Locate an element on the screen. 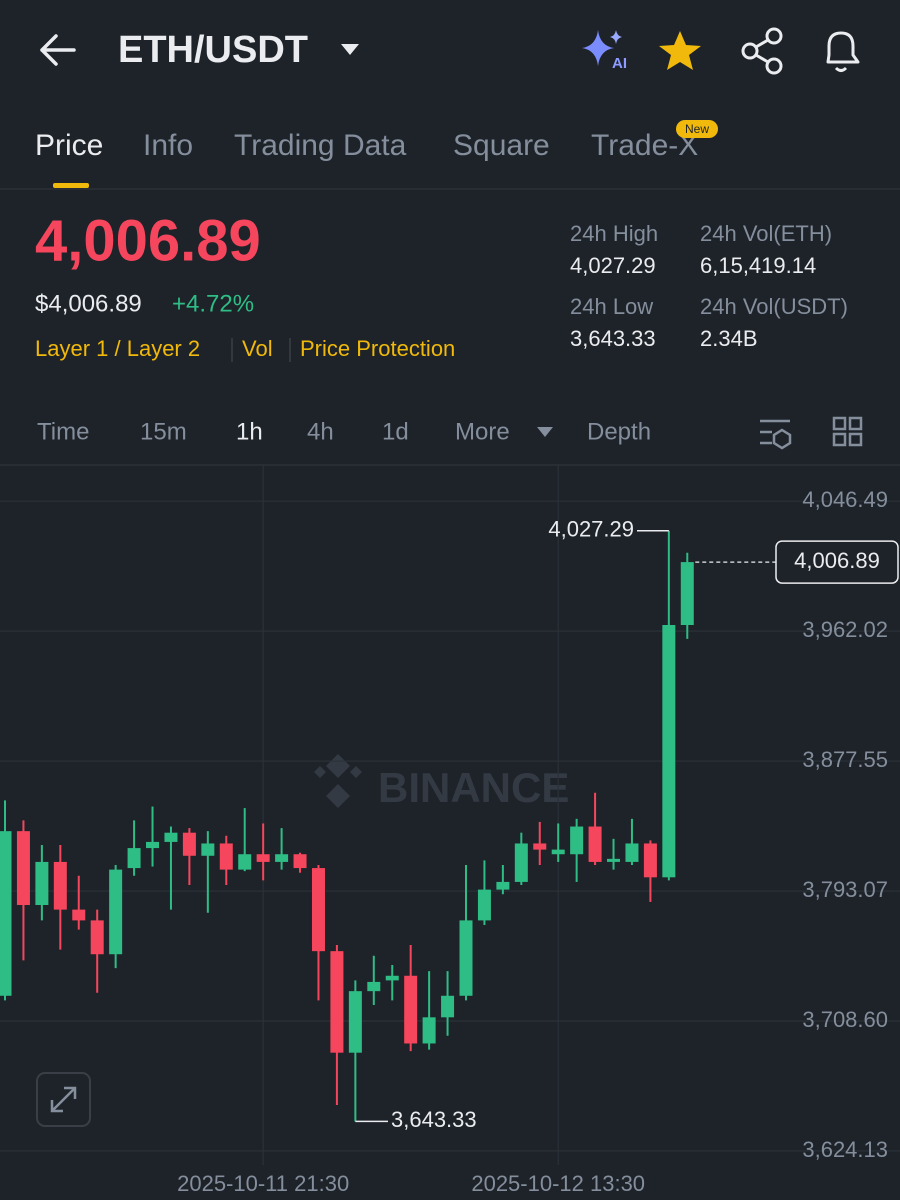  stat-value: 3,643.33 is located at coordinates (613, 338).